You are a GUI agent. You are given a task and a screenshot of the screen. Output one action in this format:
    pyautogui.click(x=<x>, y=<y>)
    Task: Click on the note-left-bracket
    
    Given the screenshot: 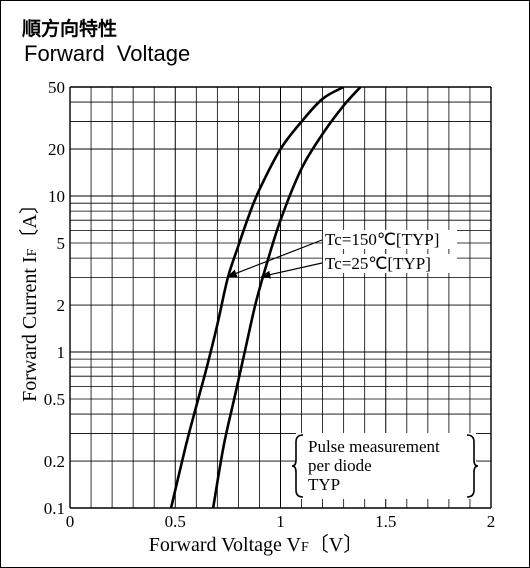 What is the action you would take?
    pyautogui.click(x=297, y=466)
    